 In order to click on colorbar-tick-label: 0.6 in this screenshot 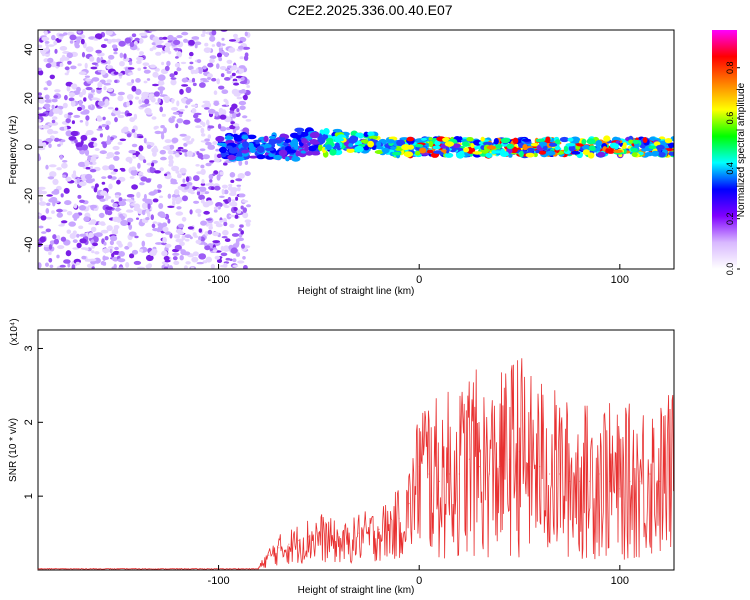, I will do `click(730, 118)`.